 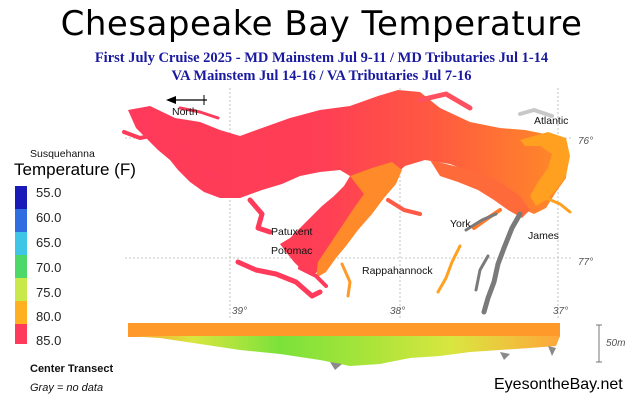 I want to click on no-data-areas, so click(x=509, y=211).